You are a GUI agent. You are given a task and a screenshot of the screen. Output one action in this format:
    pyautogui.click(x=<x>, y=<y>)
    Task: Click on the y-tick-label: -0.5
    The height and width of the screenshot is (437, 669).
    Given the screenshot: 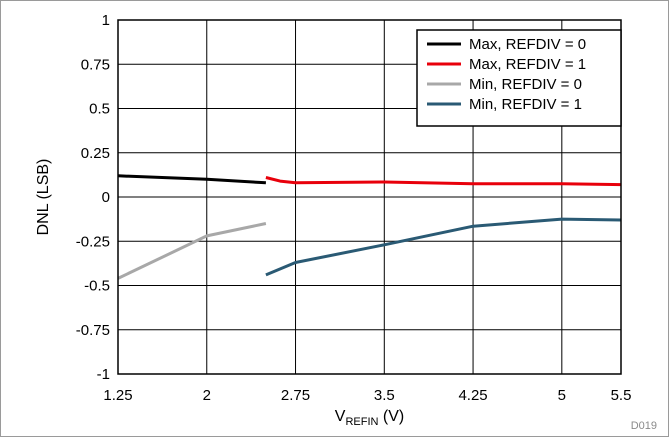 What is the action you would take?
    pyautogui.click(x=97, y=286)
    